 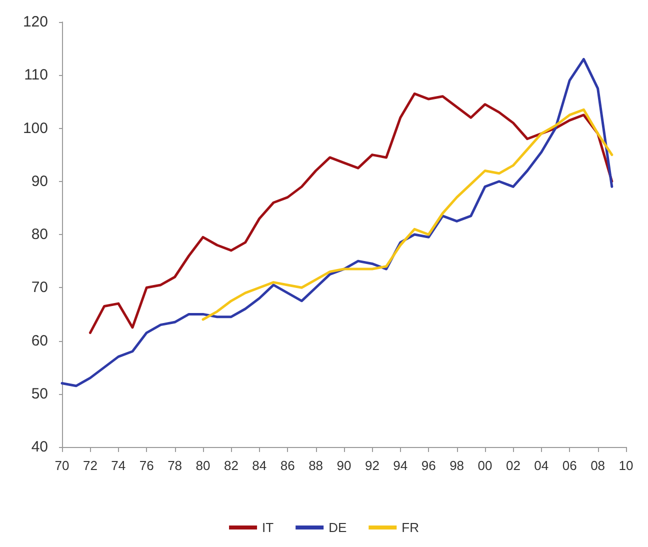 I want to click on x-tick-label: 86, so click(x=287, y=465).